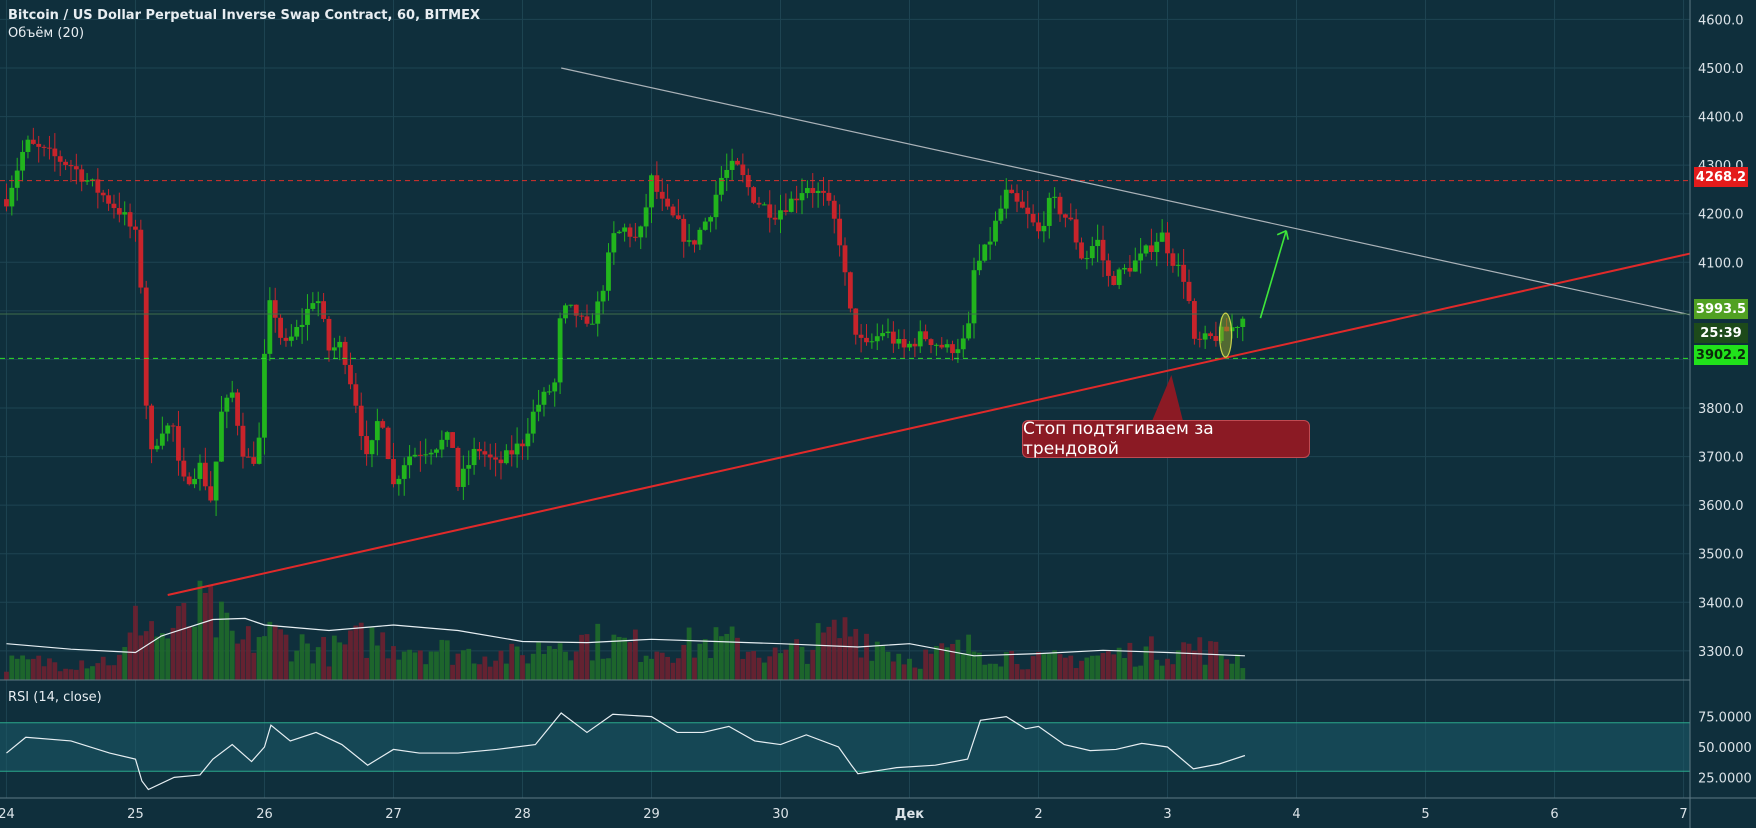 Image resolution: width=1756 pixels, height=828 pixels. What do you see at coordinates (1166, 439) in the screenshot?
I see `annotation-callout: Стоп подтягиваем за трендовой` at bounding box center [1166, 439].